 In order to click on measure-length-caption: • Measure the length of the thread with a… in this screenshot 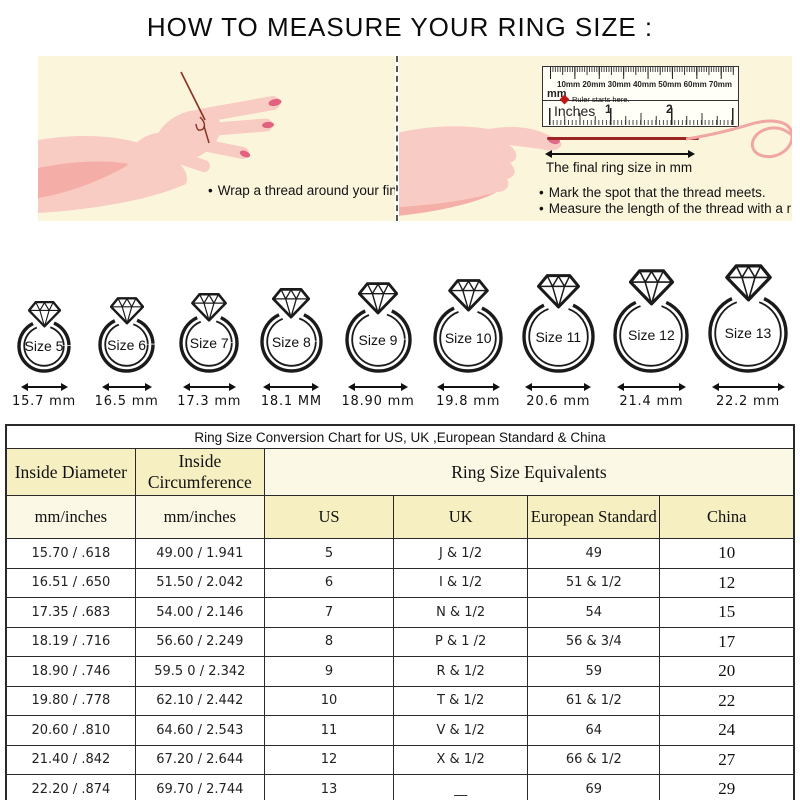, I will do `click(665, 208)`.